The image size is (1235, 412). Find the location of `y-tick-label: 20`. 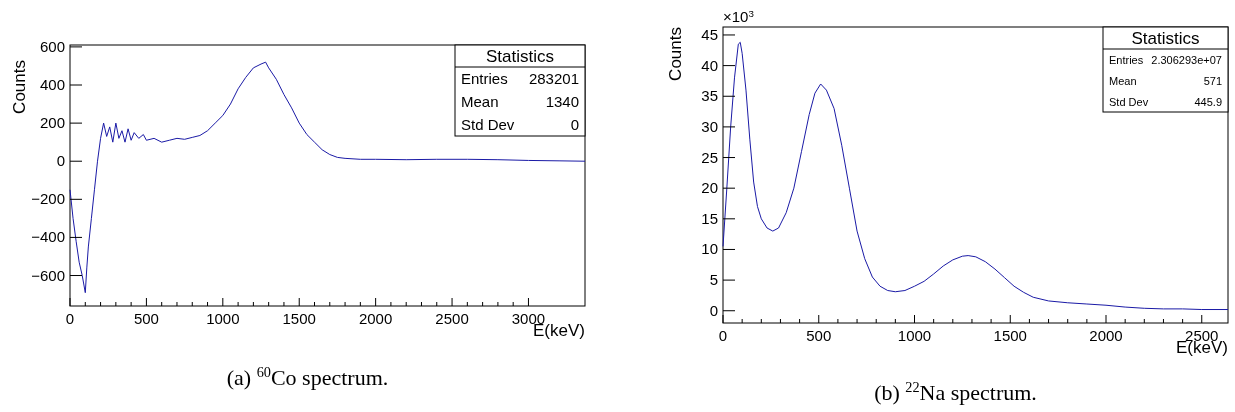

y-tick-label: 20 is located at coordinates (709, 188).